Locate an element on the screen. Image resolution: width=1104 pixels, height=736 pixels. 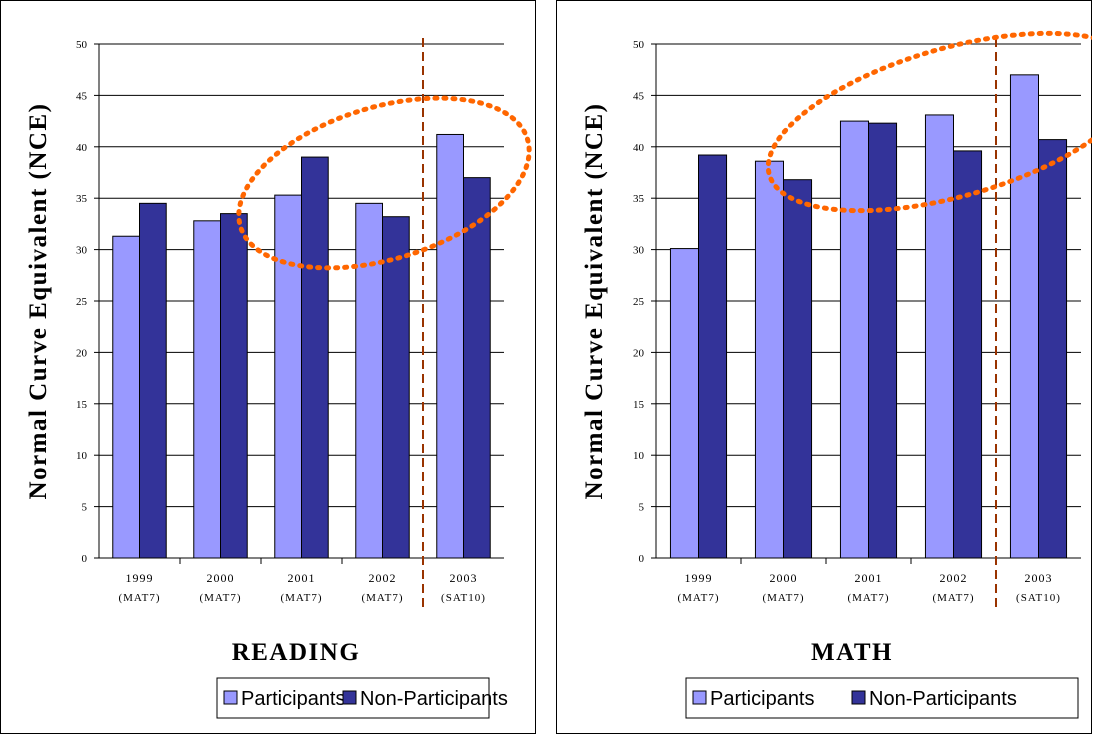
chart-title: READING is located at coordinates (296, 652).